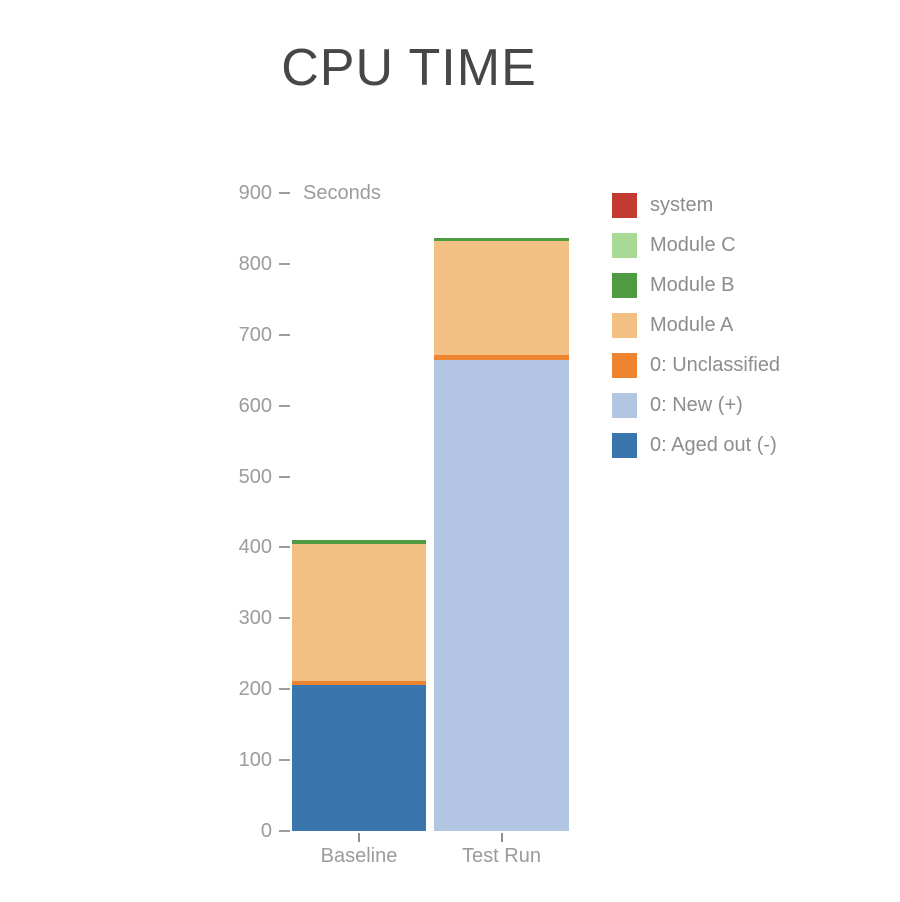 This screenshot has height=902, width=900. I want to click on y-tick-label-500: 500, so click(255, 476).